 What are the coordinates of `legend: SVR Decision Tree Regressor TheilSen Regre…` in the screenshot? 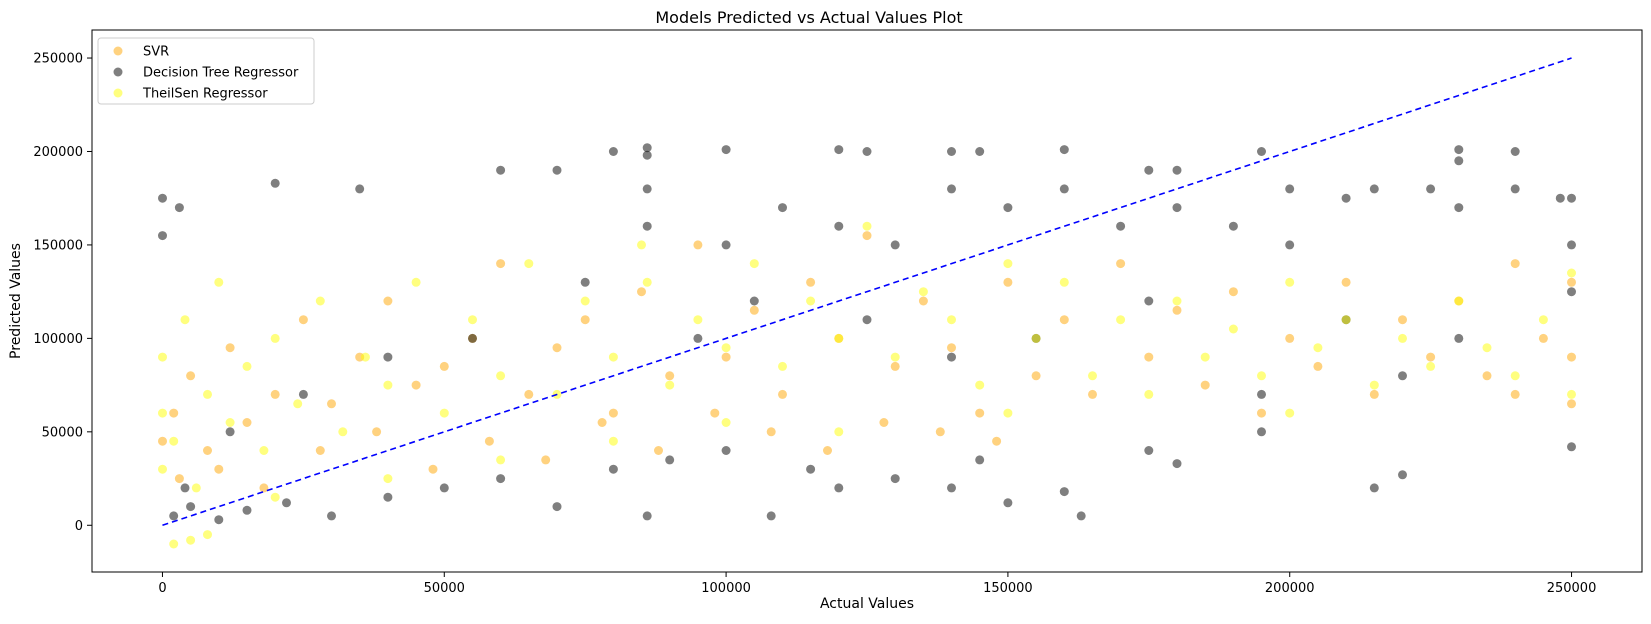 It's located at (206, 71).